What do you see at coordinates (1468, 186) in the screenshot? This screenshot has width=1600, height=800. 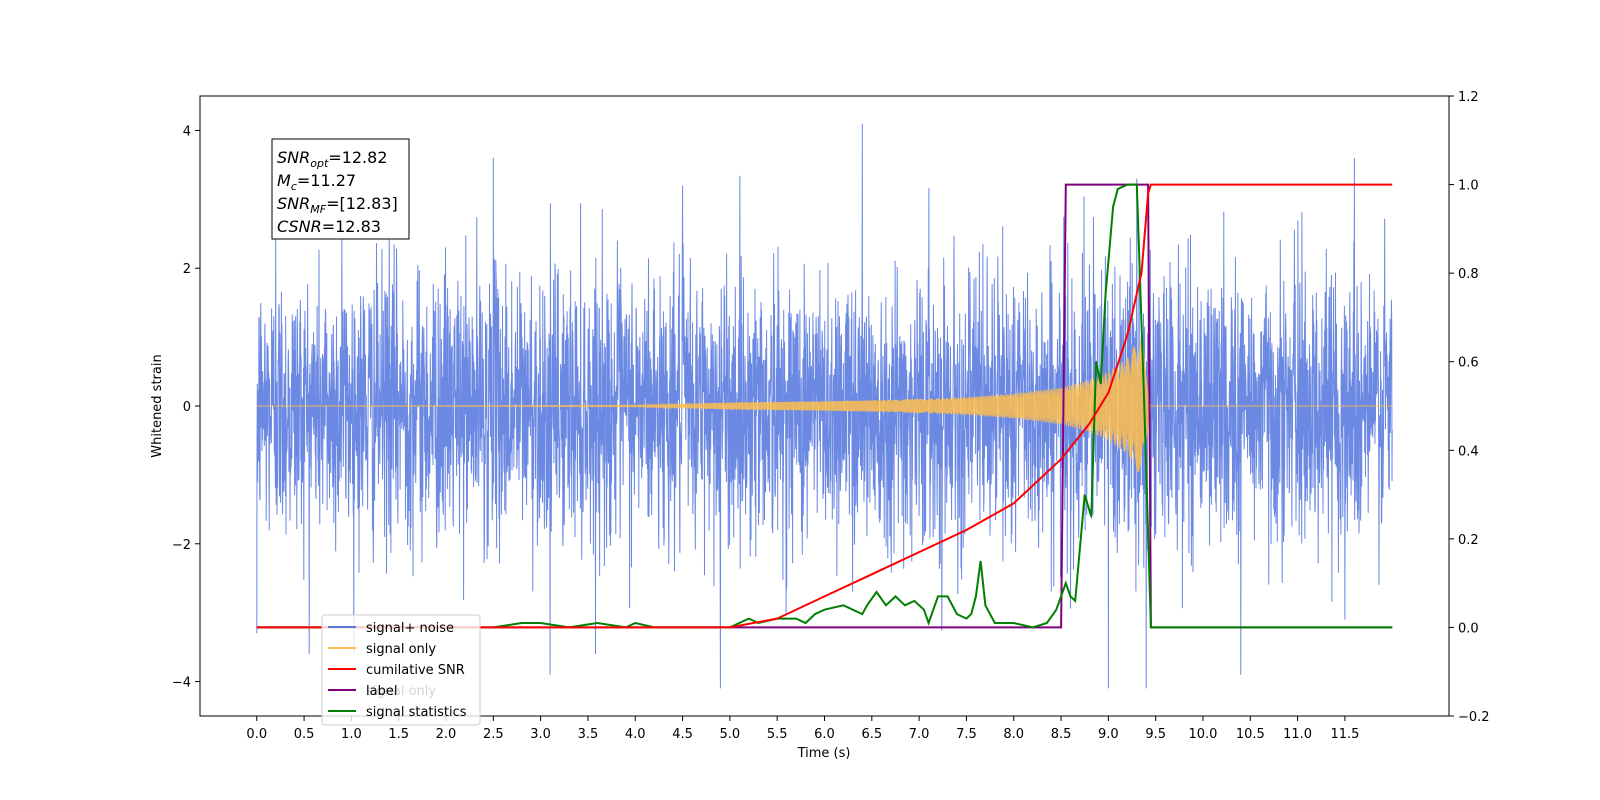 I see `y-right-tick-label: 1.0` at bounding box center [1468, 186].